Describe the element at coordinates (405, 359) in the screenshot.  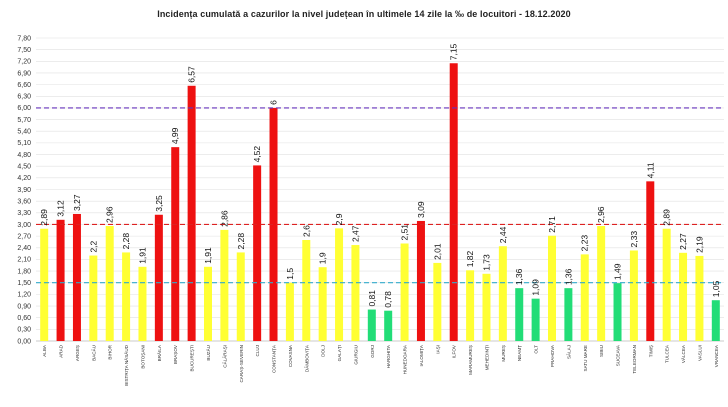
I see `x-tick-label: HUNEDOARA` at that location.